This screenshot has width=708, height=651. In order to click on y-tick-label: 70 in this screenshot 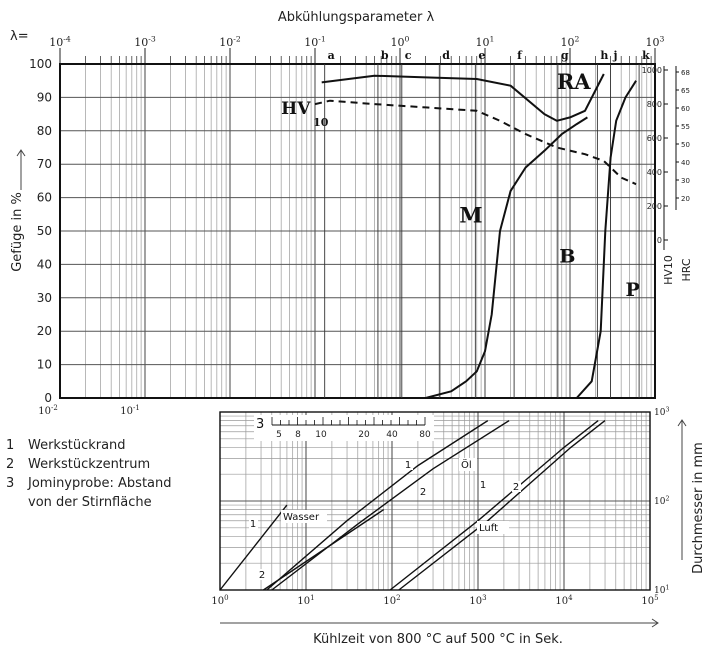, I will do `click(44, 164)`.